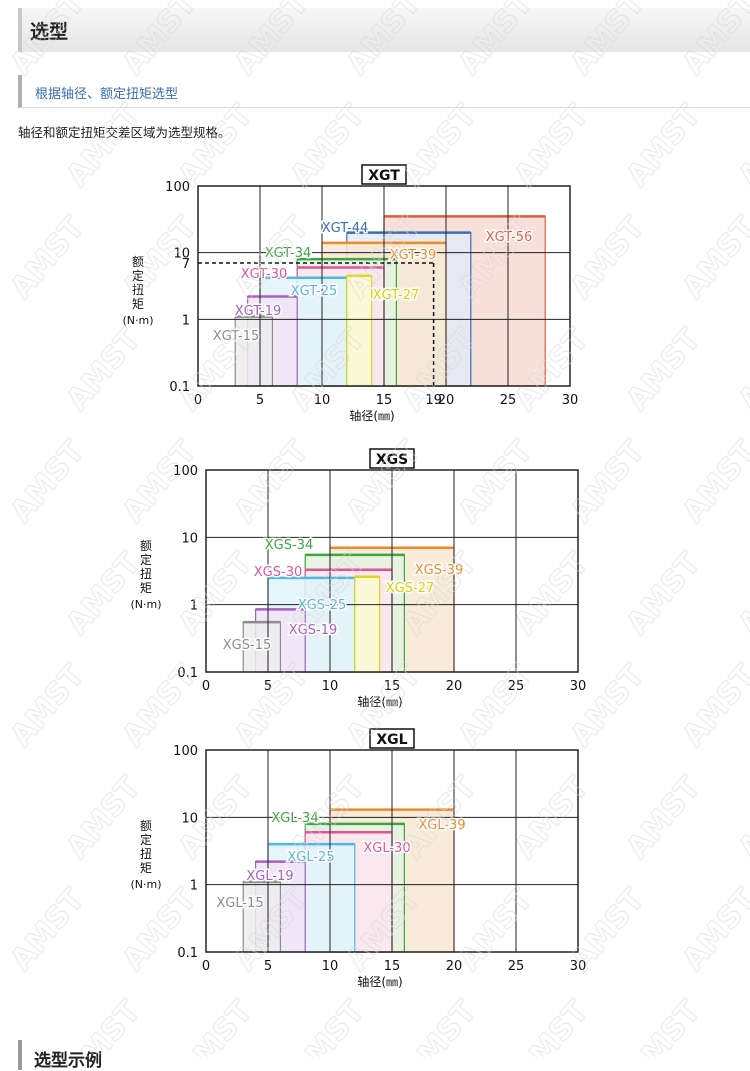 This screenshot has height=1071, width=750. What do you see at coordinates (278, 572) in the screenshot?
I see `series-label: XGS-30` at bounding box center [278, 572].